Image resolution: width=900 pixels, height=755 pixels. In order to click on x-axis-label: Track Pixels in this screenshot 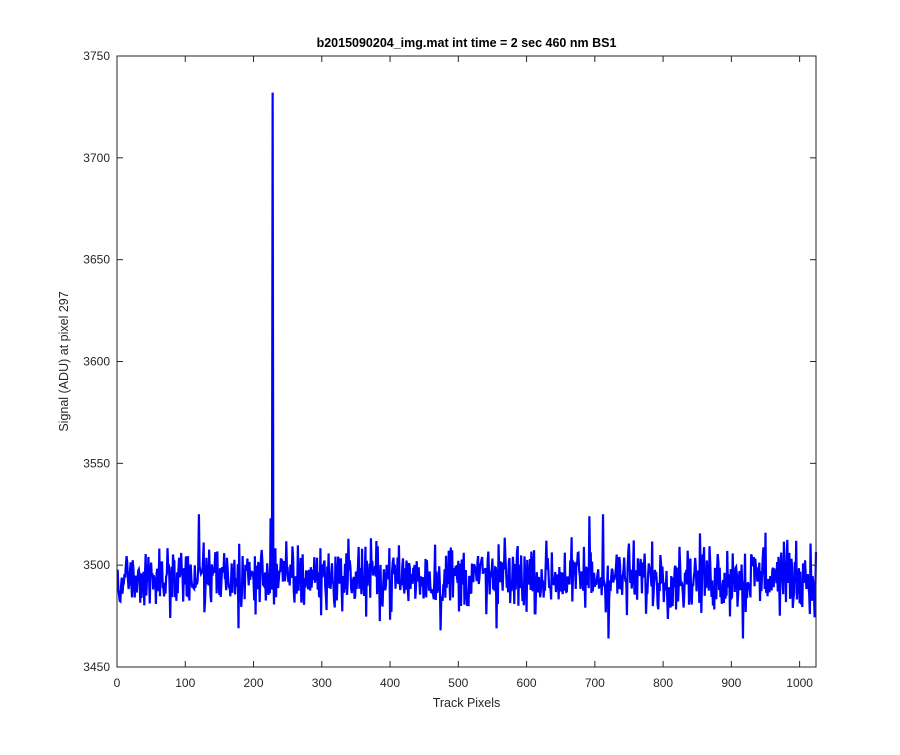, I will do `click(467, 703)`.